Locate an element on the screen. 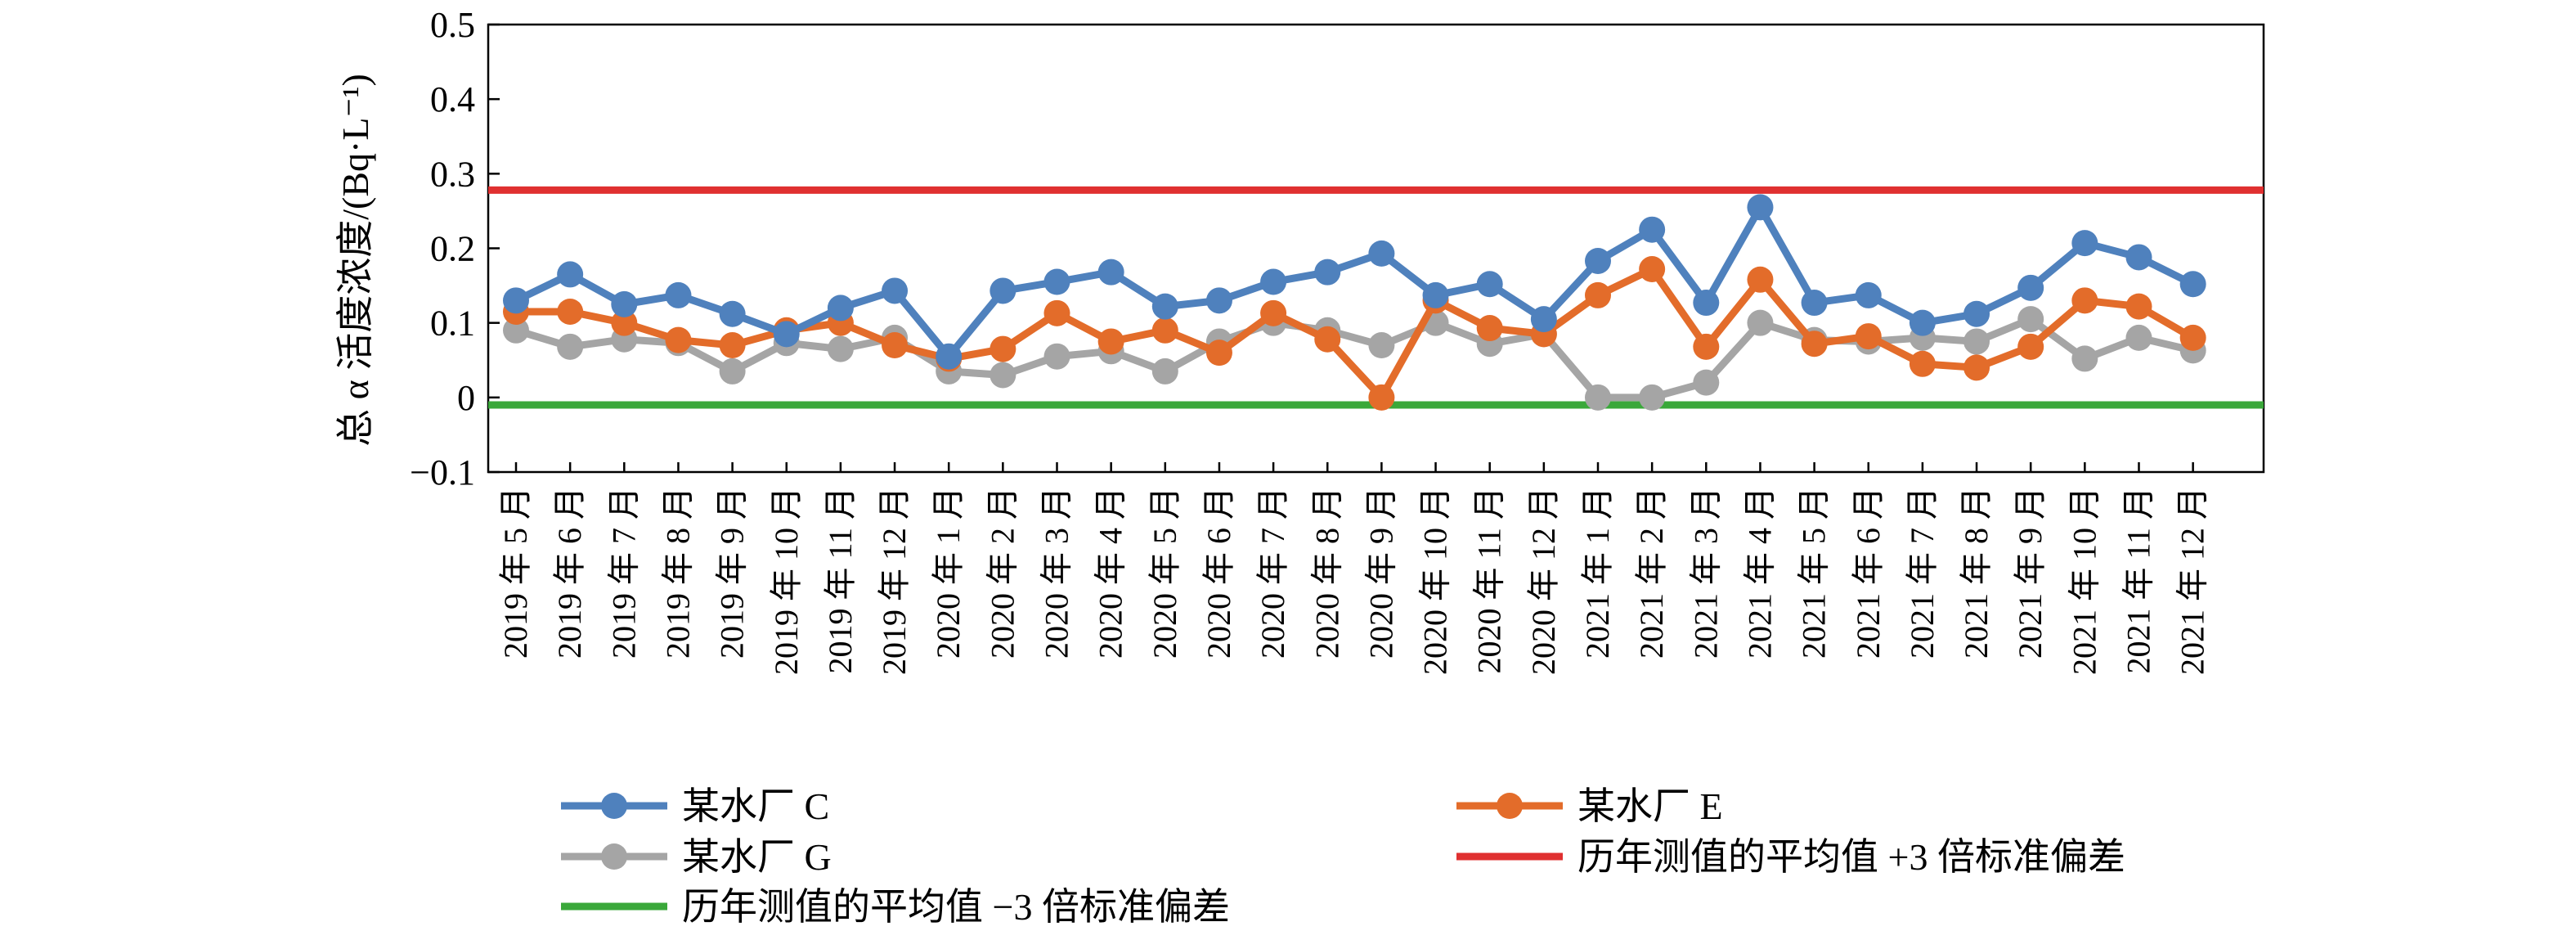 Image resolution: width=2576 pixels, height=940 pixels. x-tick-label: 2021 年 2 月 is located at coordinates (1652, 573).